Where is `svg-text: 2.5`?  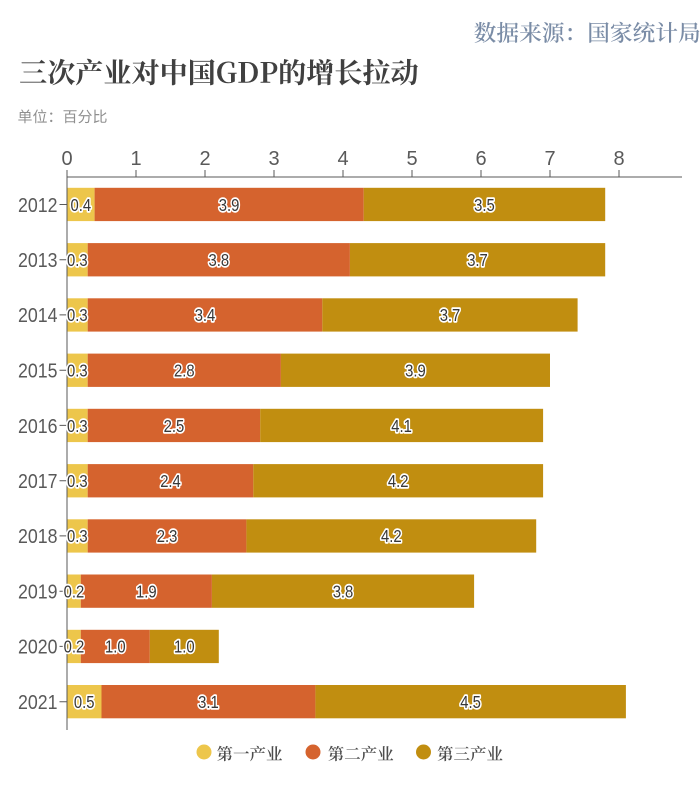 svg-text: 2.5 is located at coordinates (174, 426).